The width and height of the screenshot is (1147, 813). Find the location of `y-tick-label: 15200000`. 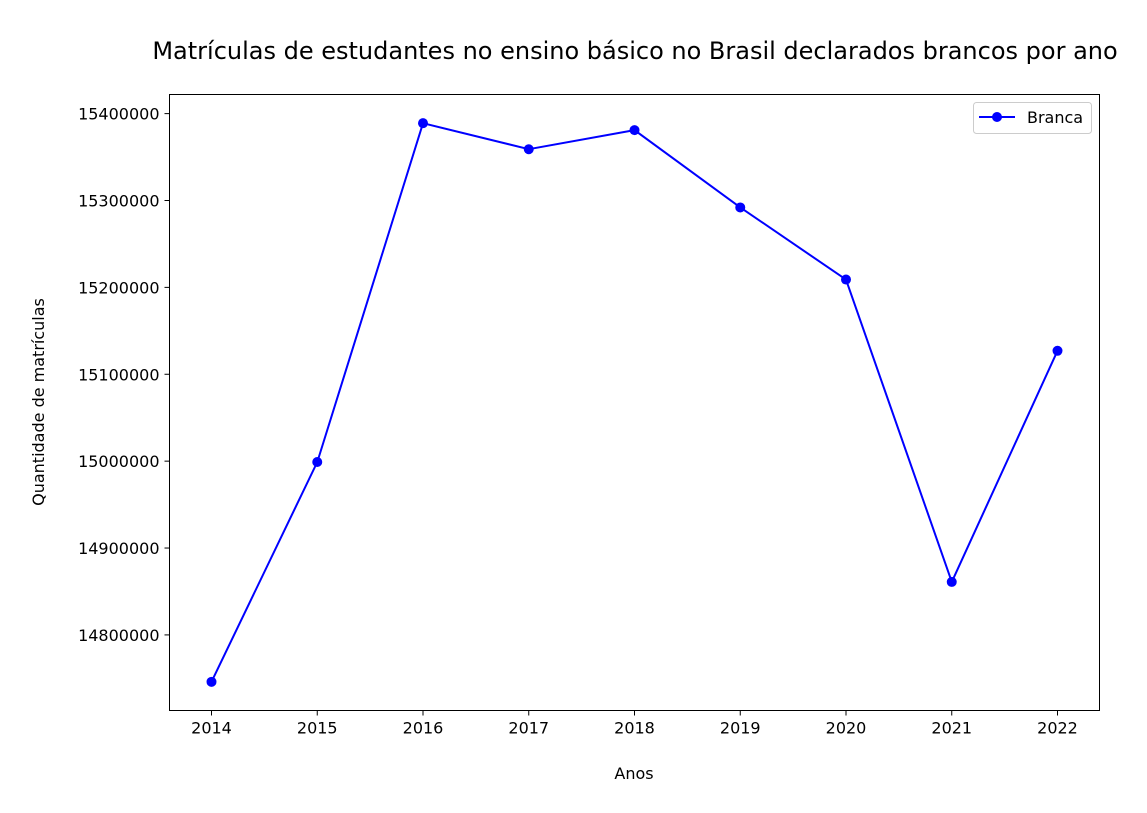

y-tick-label: 15200000 is located at coordinates (118, 287).